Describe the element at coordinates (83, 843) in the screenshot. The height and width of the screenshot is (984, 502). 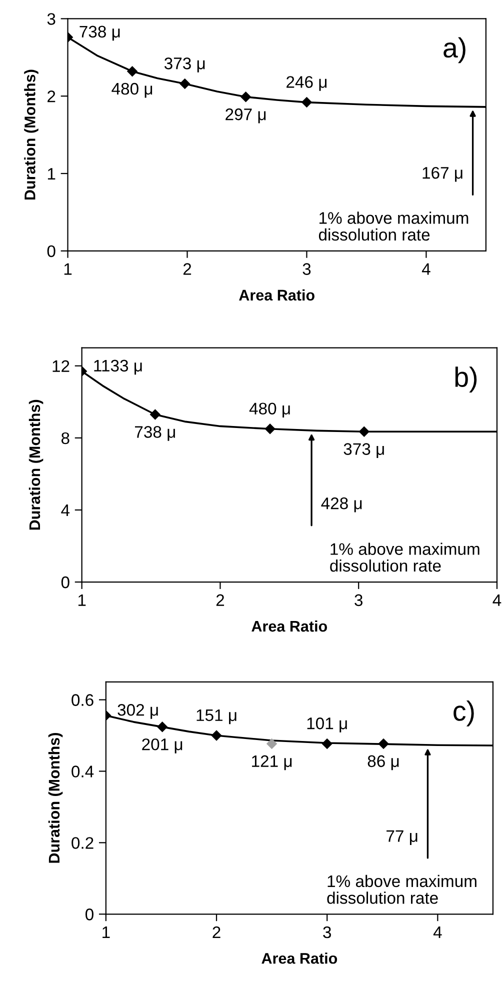
I see `y-tick-label: 0.2` at that location.